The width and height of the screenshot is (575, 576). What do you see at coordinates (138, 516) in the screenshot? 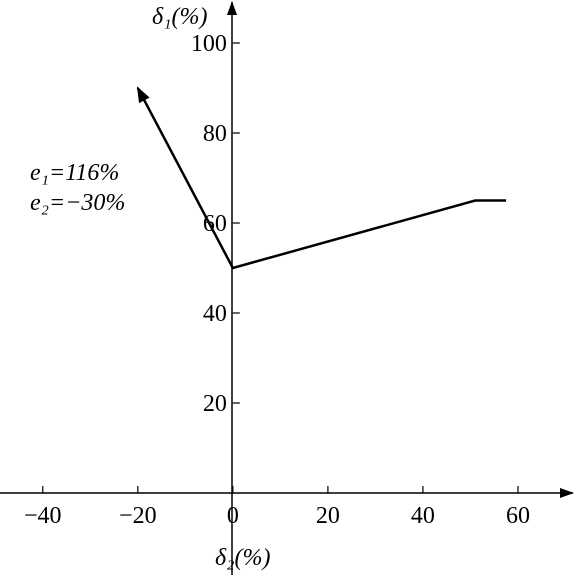
I see `x-tick-label: −20` at bounding box center [138, 516].